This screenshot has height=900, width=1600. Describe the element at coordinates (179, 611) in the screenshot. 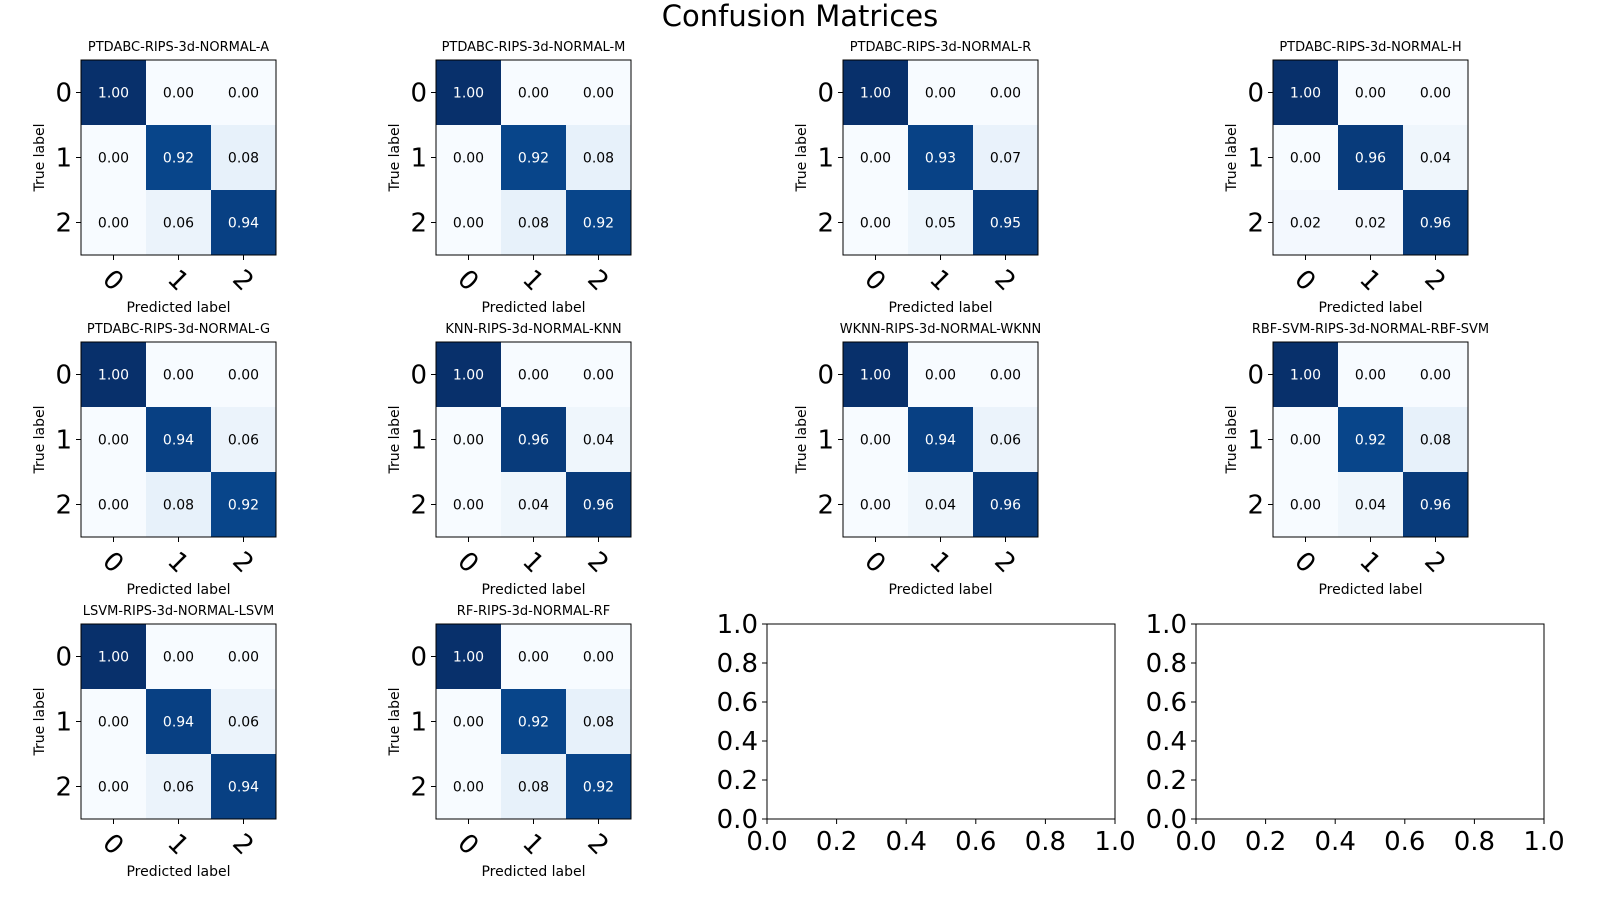

I see `panel-title: LSVM-RIPS-3d-NORMAL-LSVM` at that location.